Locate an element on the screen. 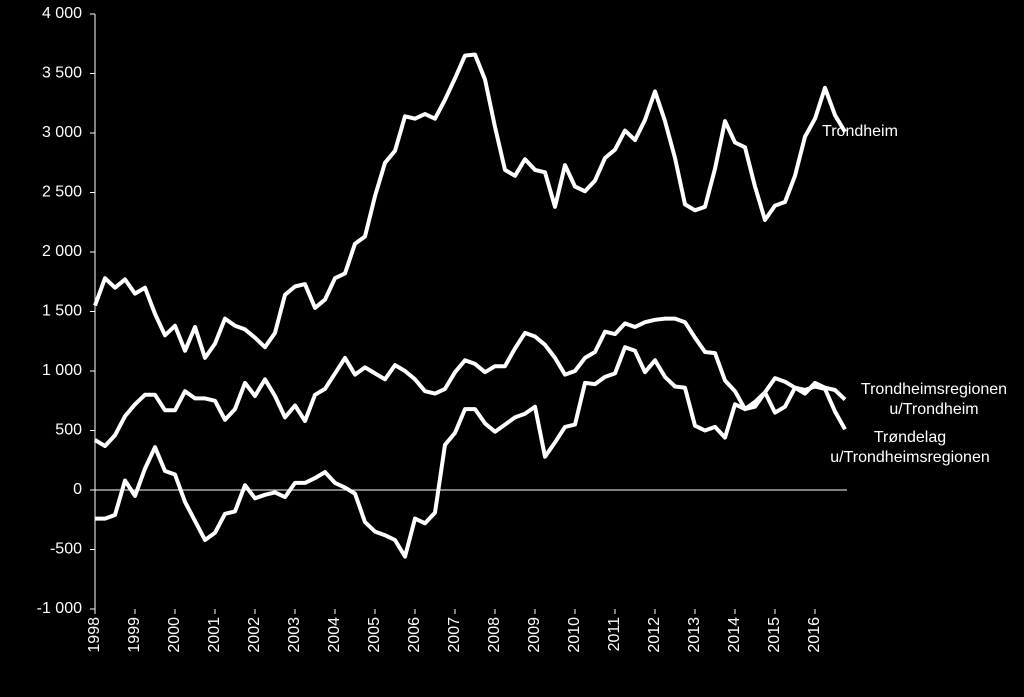 The image size is (1024, 697). x-tick-label: 2010 is located at coordinates (574, 635).